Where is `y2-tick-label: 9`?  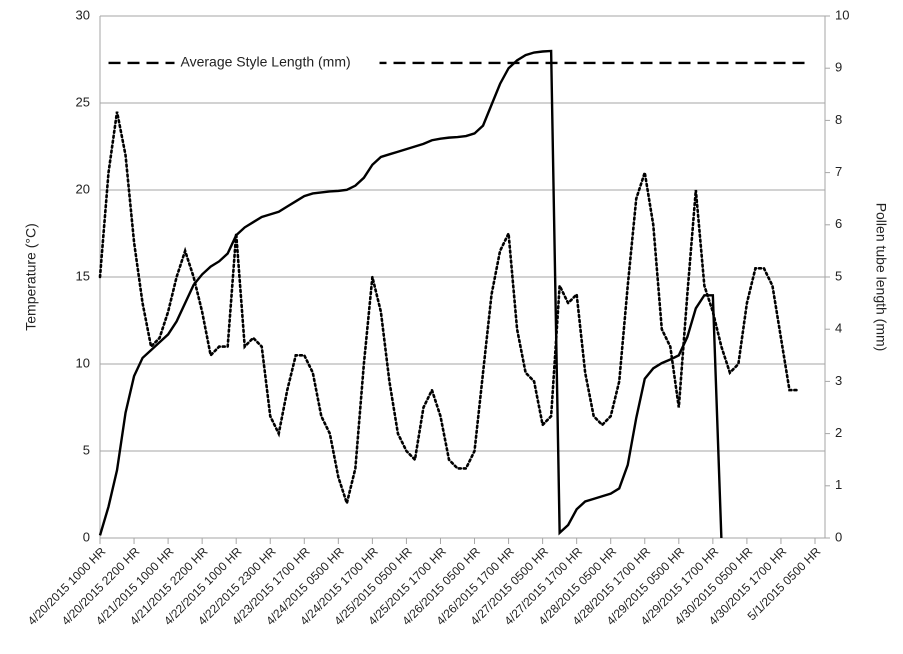
y2-tick-label: 9 is located at coordinates (838, 67).